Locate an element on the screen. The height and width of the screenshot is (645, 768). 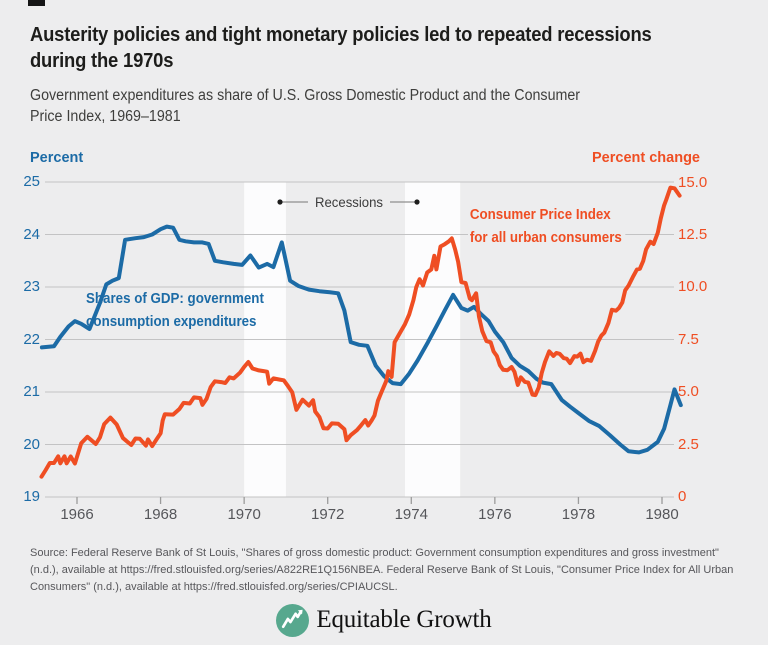
x-axis-tick: 1980 is located at coordinates (662, 514).